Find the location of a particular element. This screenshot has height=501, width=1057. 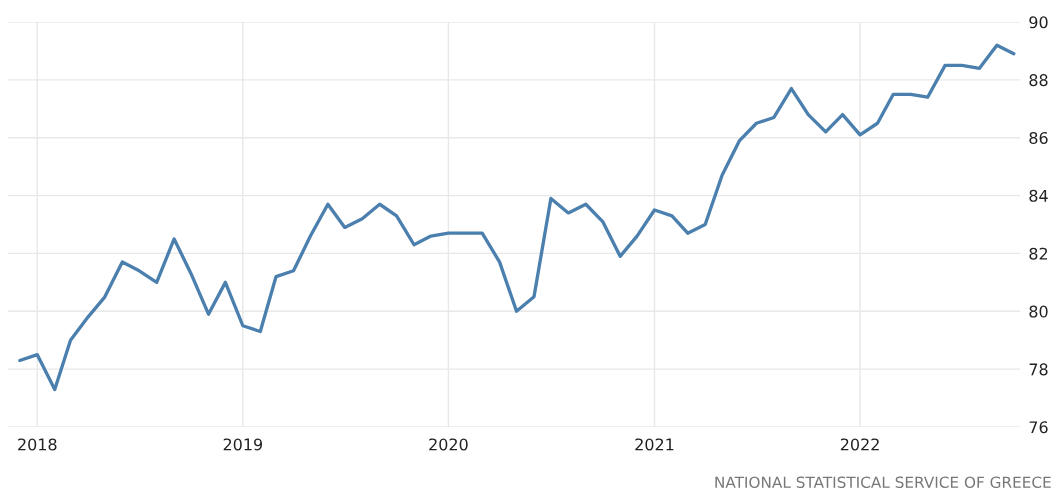

y-tick-label: 90 is located at coordinates (1038, 22).